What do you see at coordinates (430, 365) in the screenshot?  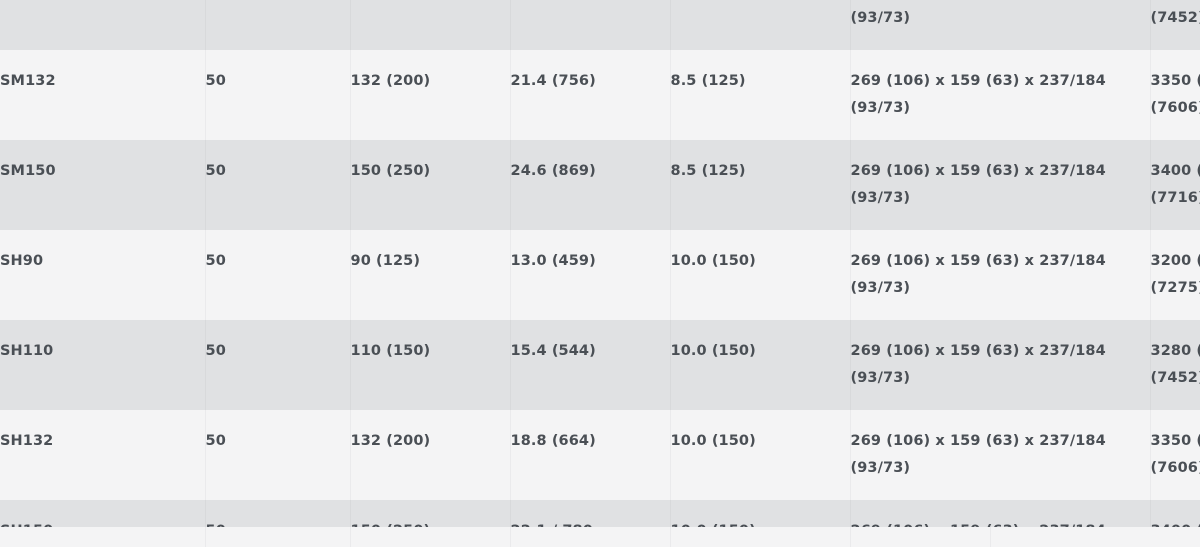 I see `cell-power: 110 (150)` at bounding box center [430, 365].